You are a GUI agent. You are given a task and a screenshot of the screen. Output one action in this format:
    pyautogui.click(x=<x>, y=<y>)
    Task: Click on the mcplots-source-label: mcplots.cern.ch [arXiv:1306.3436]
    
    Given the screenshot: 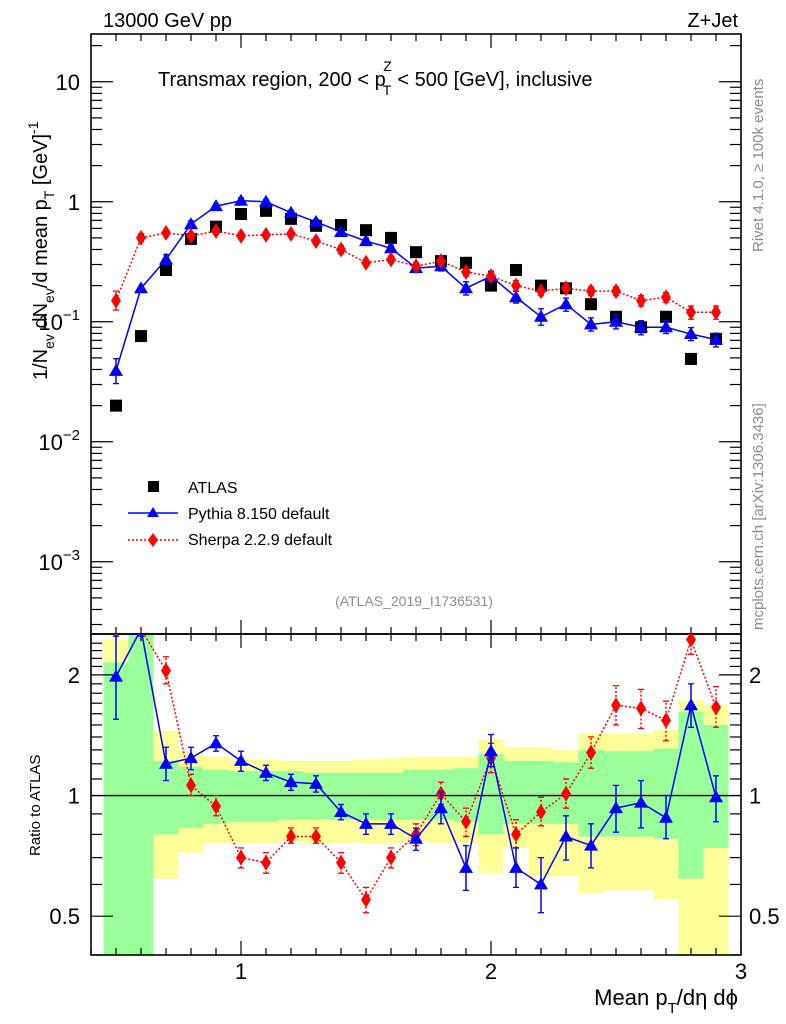 What is the action you would take?
    pyautogui.click(x=758, y=516)
    